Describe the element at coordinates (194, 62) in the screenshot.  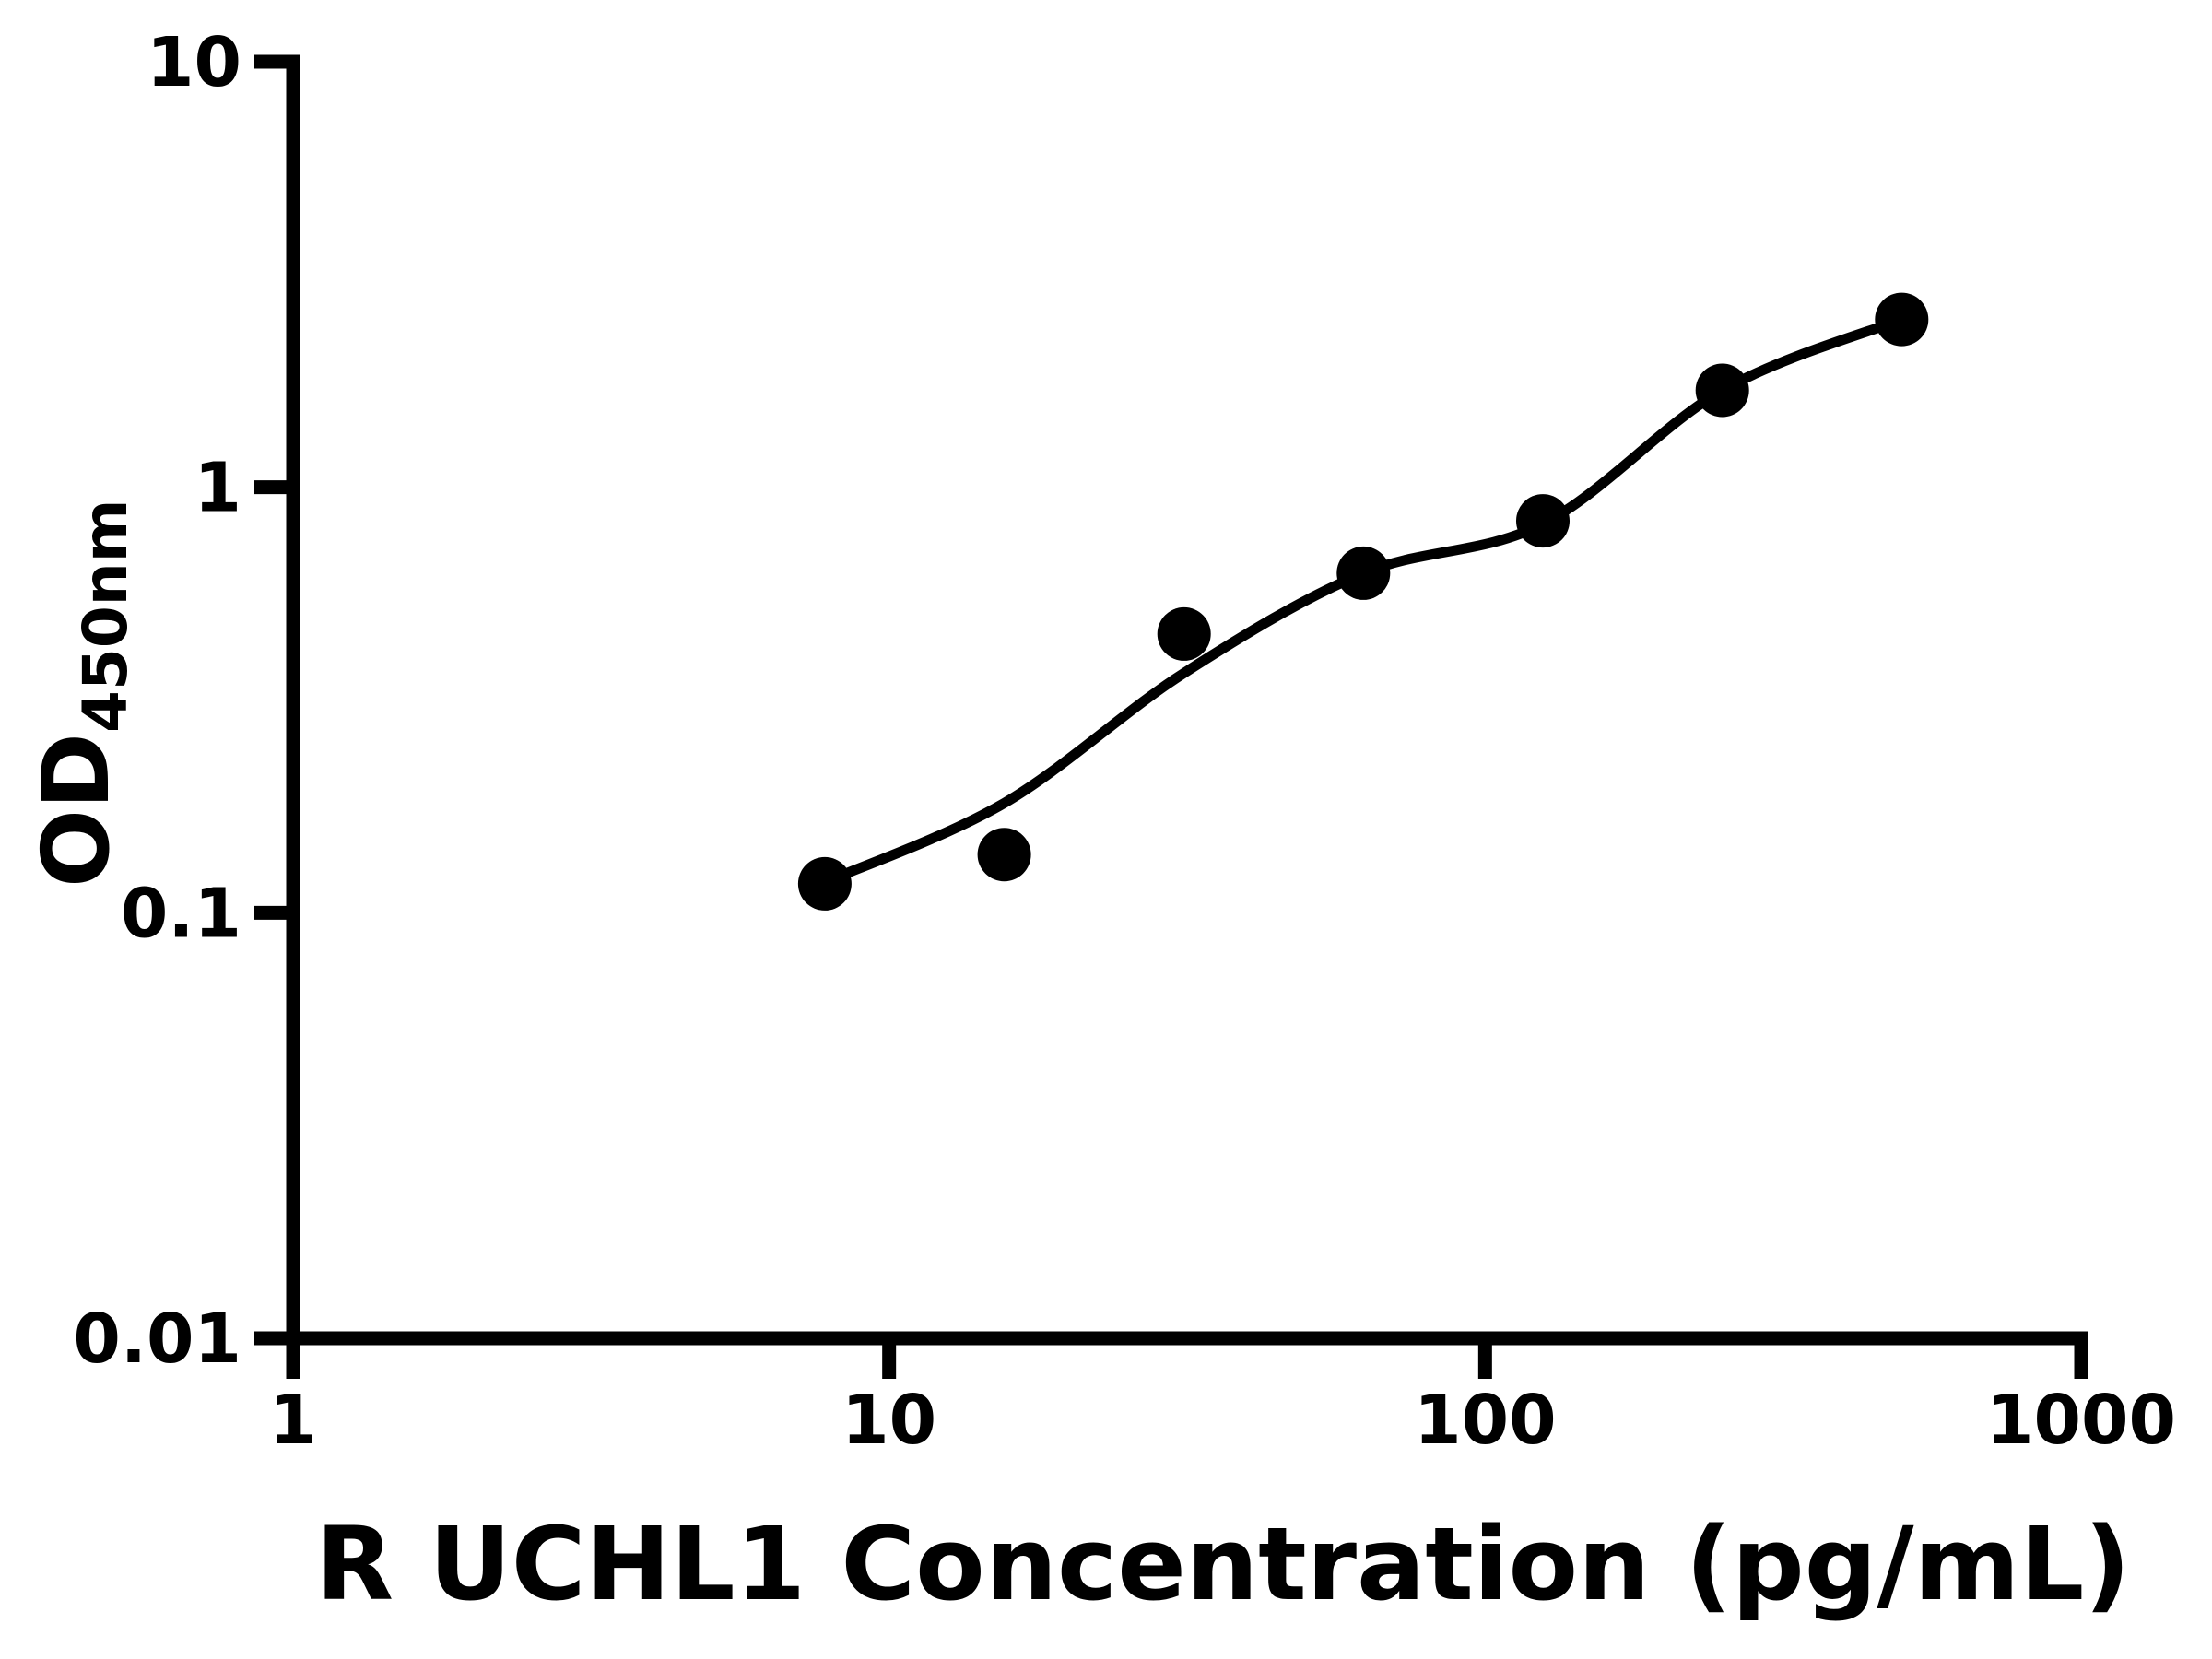
I see `y-tick-label: 10` at that location.